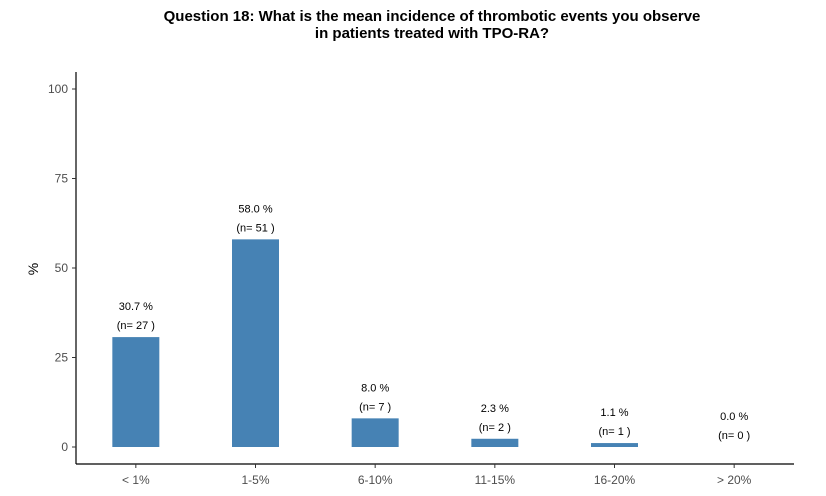  I want to click on y-tick-label: 100, so click(58, 89).